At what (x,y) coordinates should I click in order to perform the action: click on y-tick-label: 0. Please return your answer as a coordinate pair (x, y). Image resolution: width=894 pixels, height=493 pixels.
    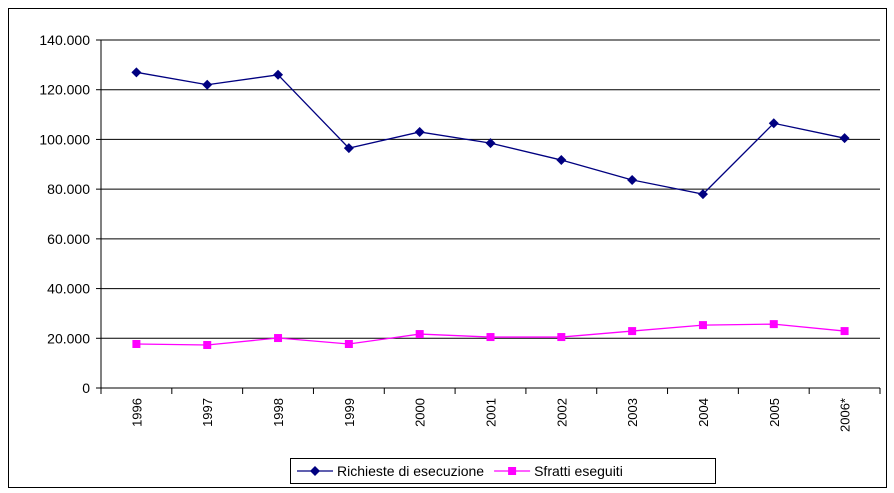
    Looking at the image, I should click on (86, 388).